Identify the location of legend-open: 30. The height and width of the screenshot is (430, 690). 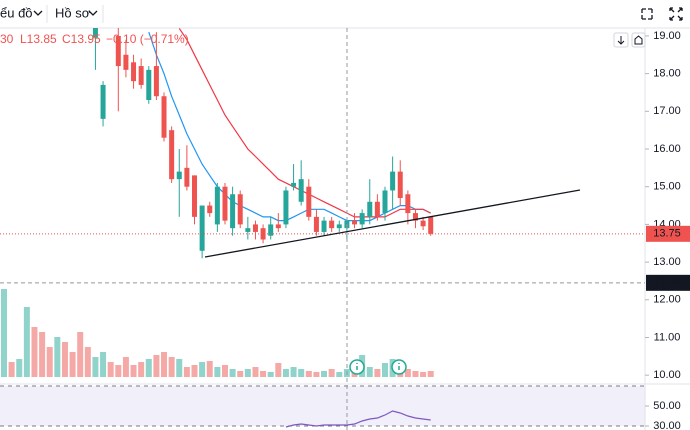
(7, 39).